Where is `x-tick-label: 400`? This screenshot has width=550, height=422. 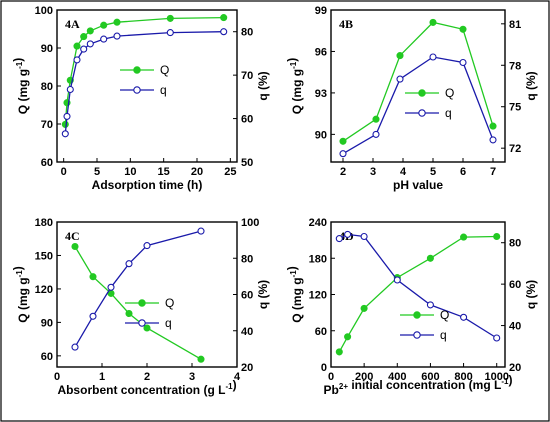 x-tick-label: 400 is located at coordinates (397, 377).